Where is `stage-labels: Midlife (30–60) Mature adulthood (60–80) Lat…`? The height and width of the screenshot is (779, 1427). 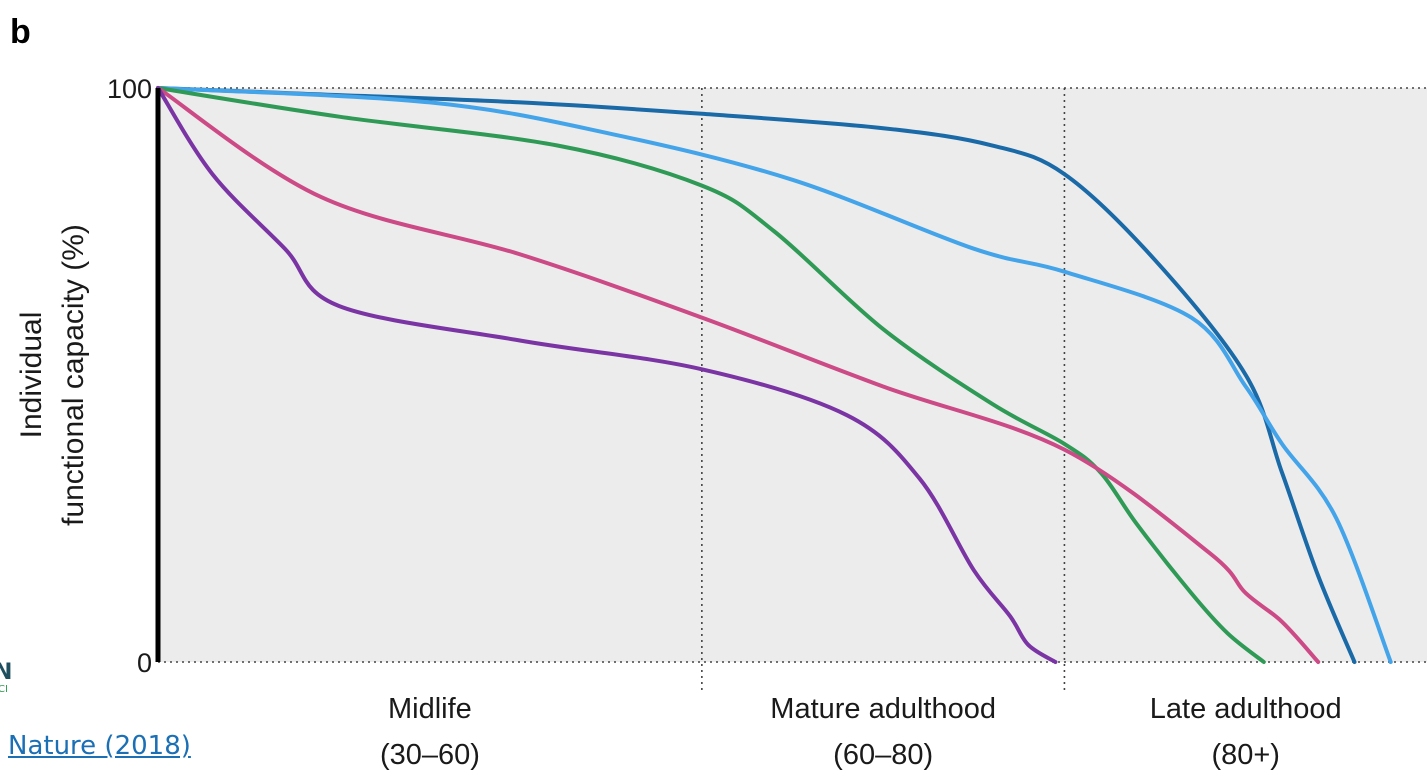 stage-labels: Midlife (30–60) Mature adulthood (60–80) Lat… is located at coordinates (861, 732).